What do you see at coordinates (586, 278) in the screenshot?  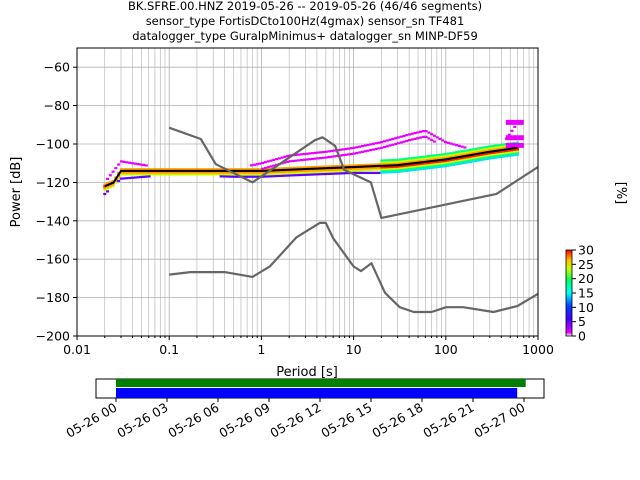 I see `colorbar-tick-label: 20` at bounding box center [586, 278].